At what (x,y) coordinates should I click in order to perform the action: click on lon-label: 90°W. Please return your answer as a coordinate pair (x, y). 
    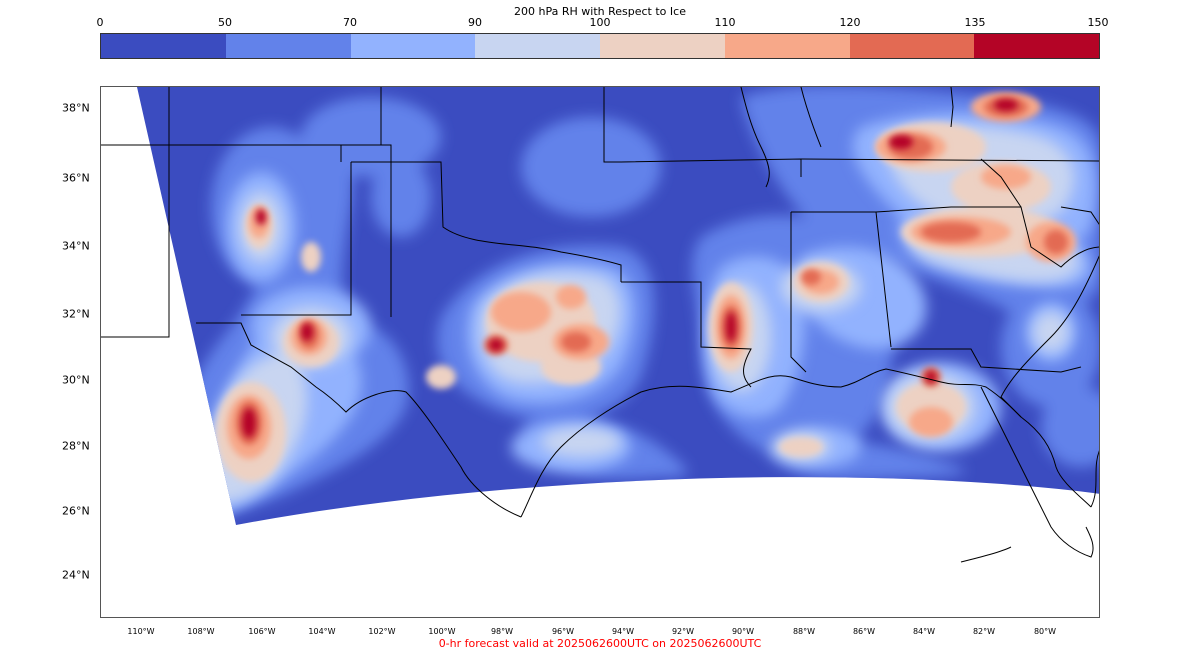
    Looking at the image, I should click on (743, 631).